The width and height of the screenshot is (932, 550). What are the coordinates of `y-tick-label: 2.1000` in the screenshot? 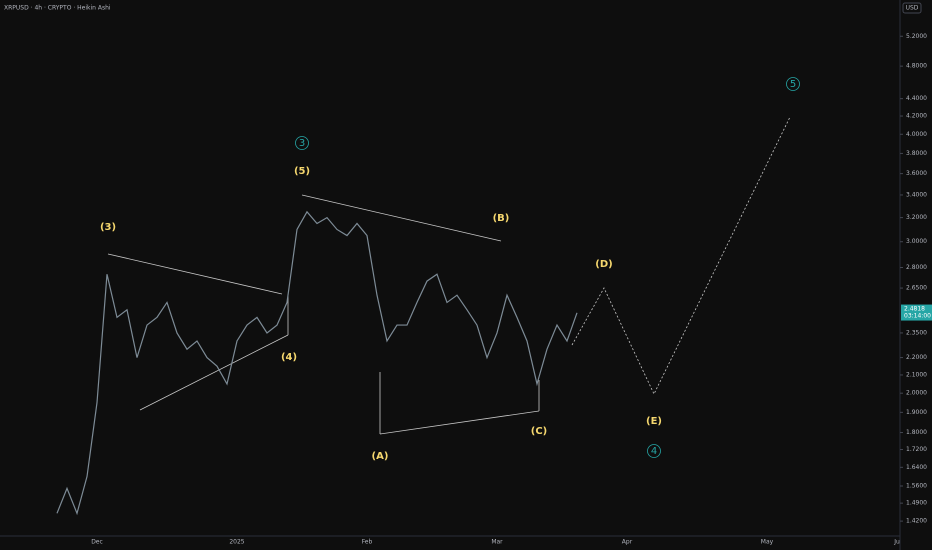 It's located at (916, 374).